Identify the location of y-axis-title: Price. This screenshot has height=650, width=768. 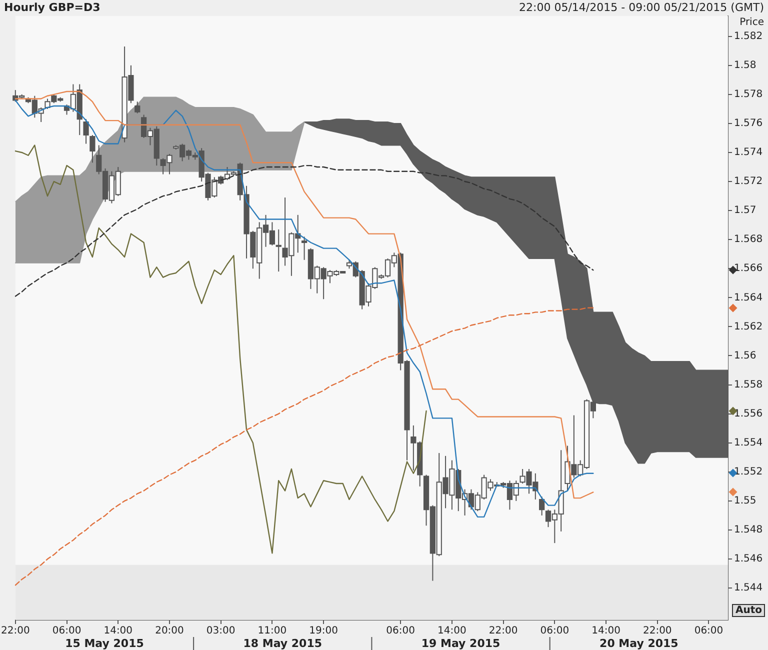
(752, 22).